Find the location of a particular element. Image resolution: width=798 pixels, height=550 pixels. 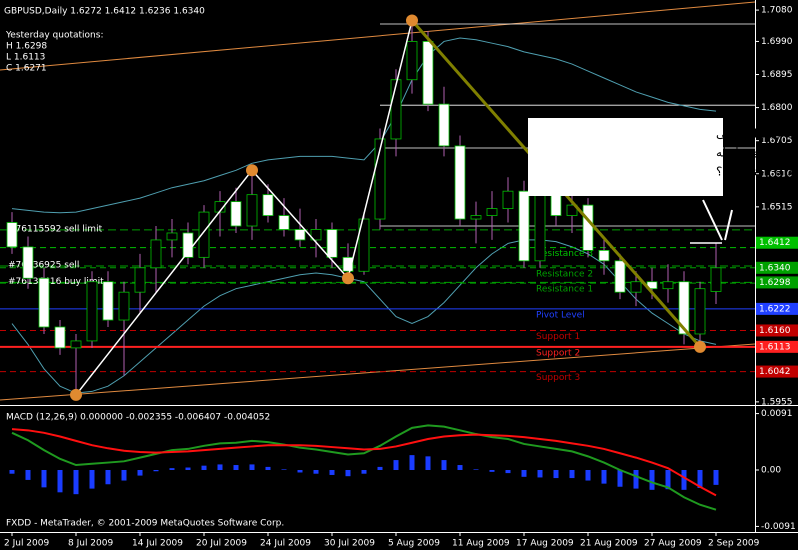

y-tick-label: 1.6515 is located at coordinates (777, 207).